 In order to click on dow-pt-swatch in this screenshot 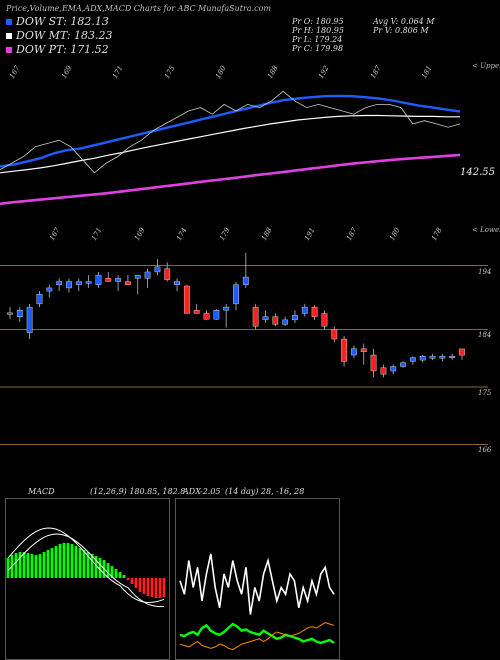, I will do `click(9, 49)`.